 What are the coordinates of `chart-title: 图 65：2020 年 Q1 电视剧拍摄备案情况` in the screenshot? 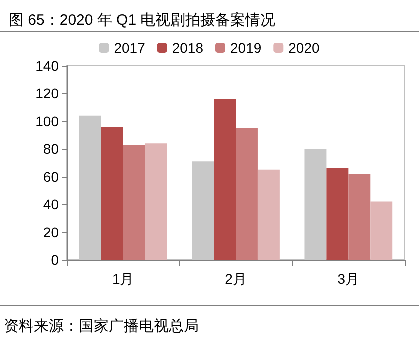 It's located at (142, 20).